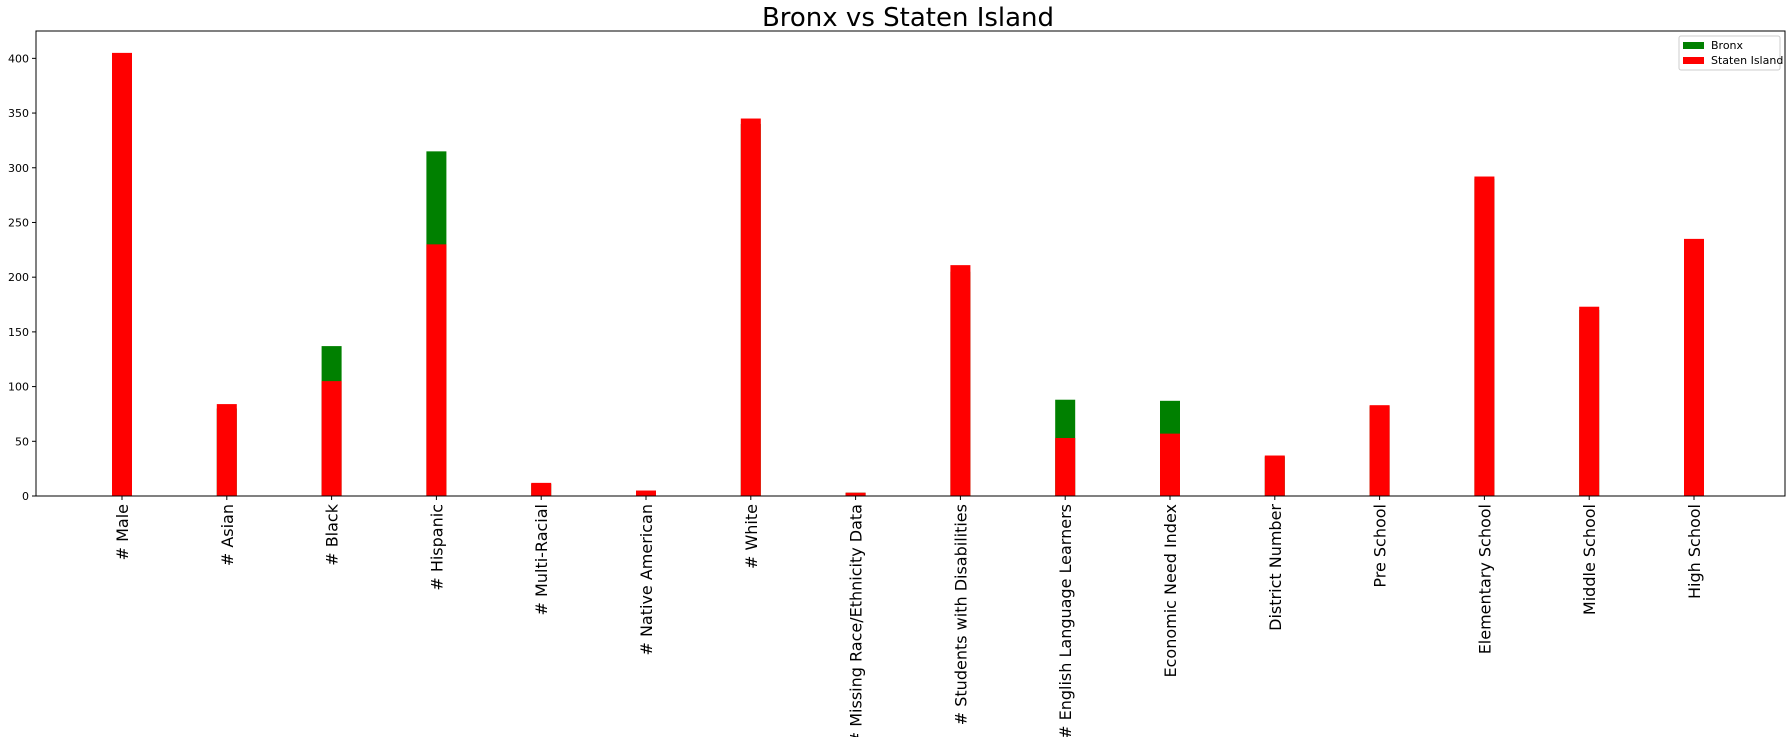 The width and height of the screenshot is (1792, 737). I want to click on y-tick-label-0: 0, so click(25, 496).